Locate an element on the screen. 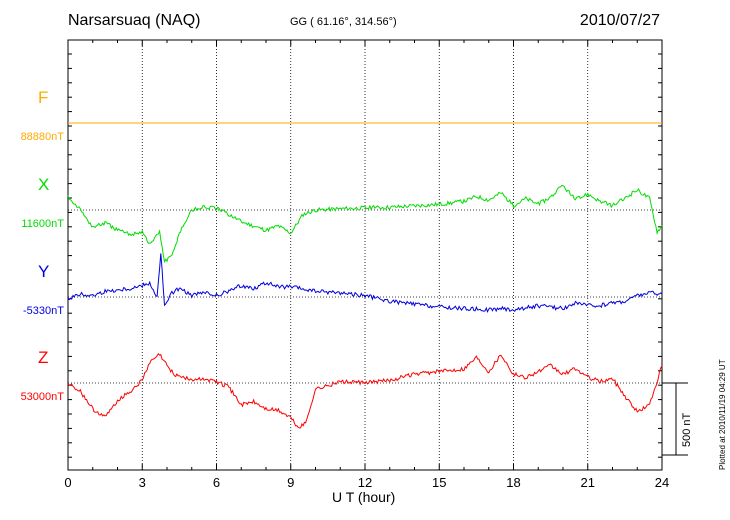  x-tick-label: 0 is located at coordinates (67, 482).